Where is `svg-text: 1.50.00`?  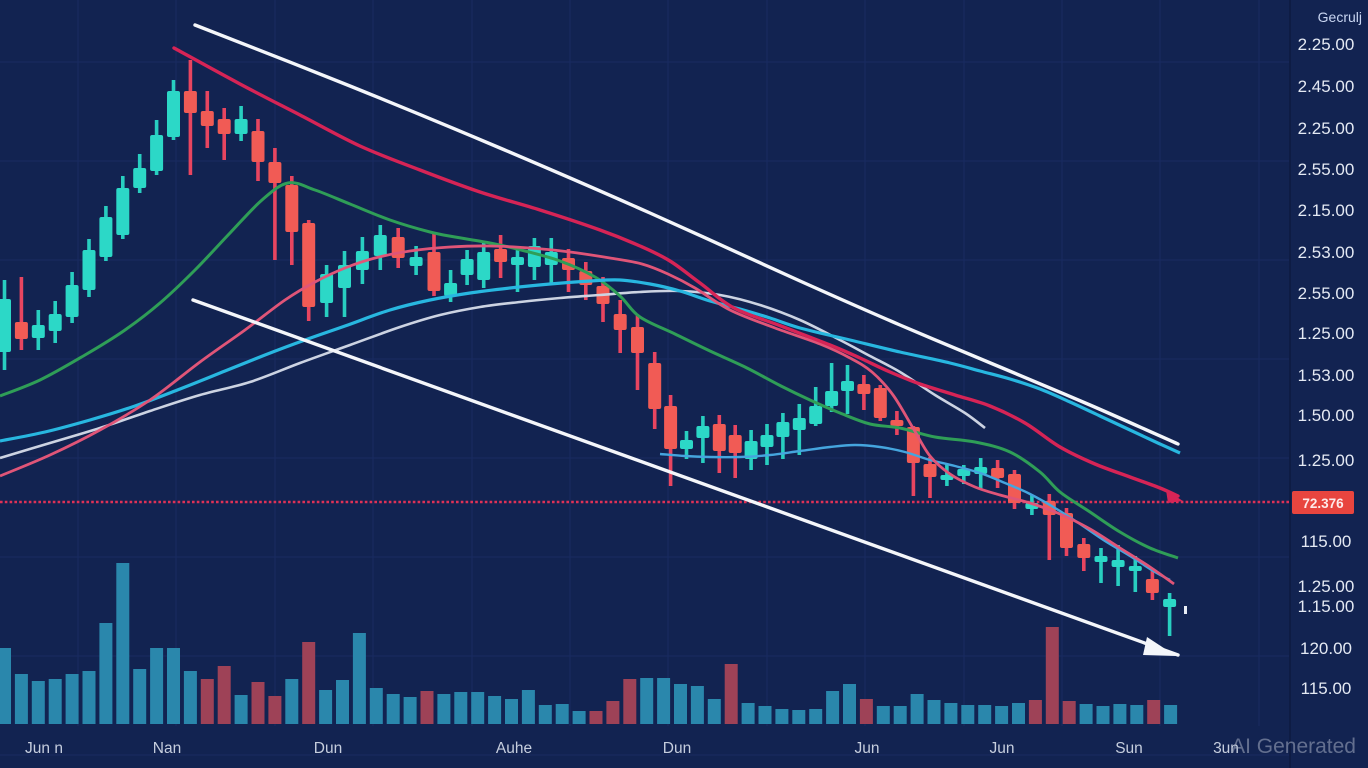
svg-text: 1.50.00 is located at coordinates (1326, 415).